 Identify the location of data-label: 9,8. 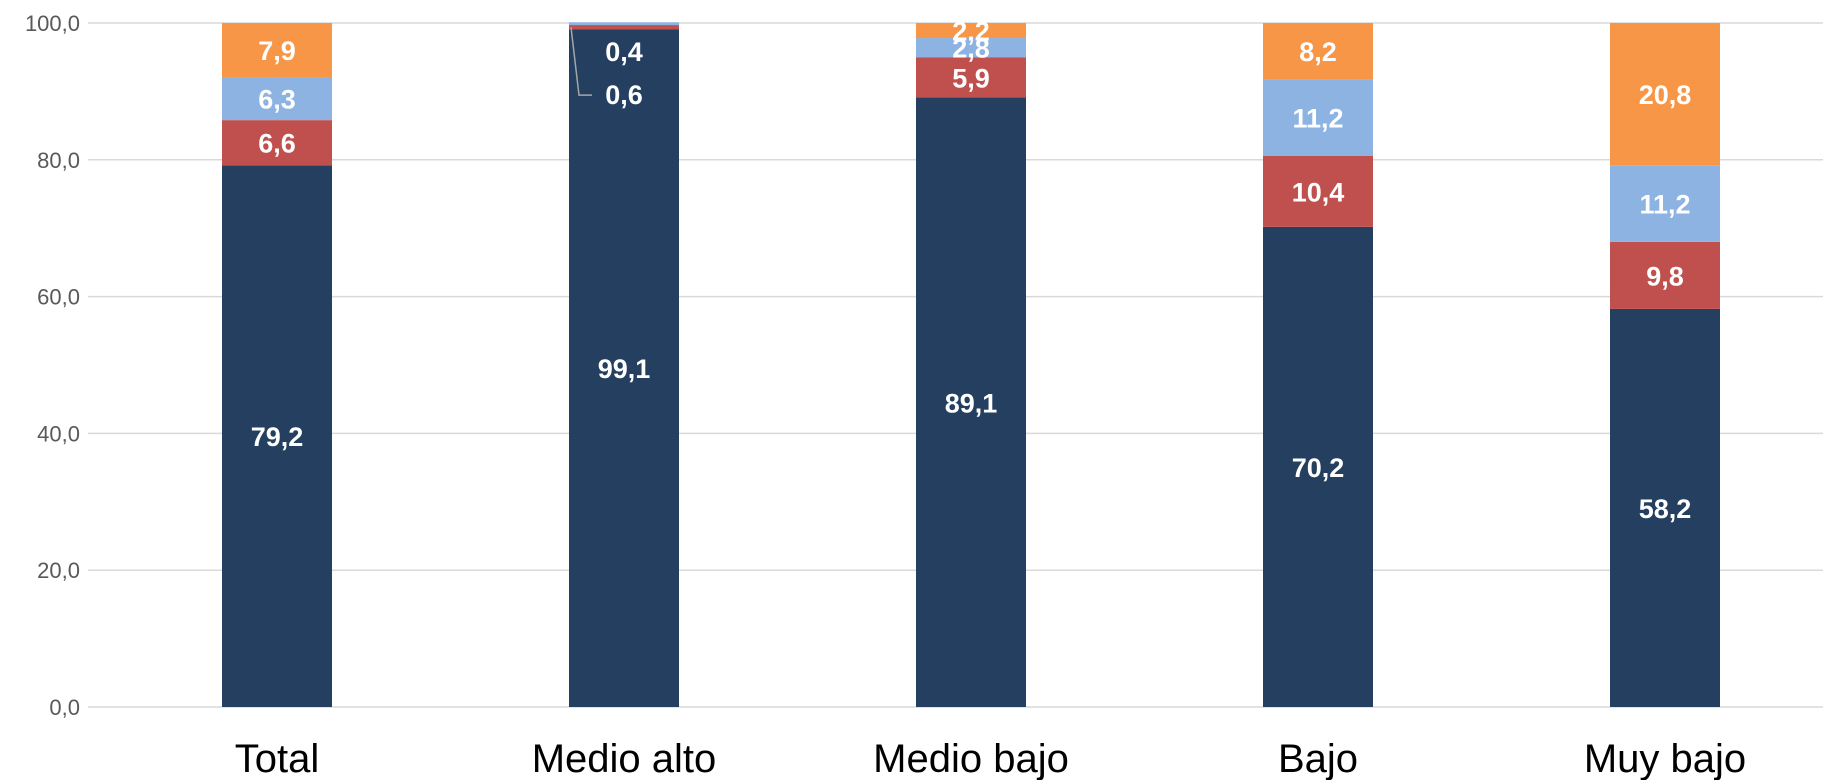
(1665, 276).